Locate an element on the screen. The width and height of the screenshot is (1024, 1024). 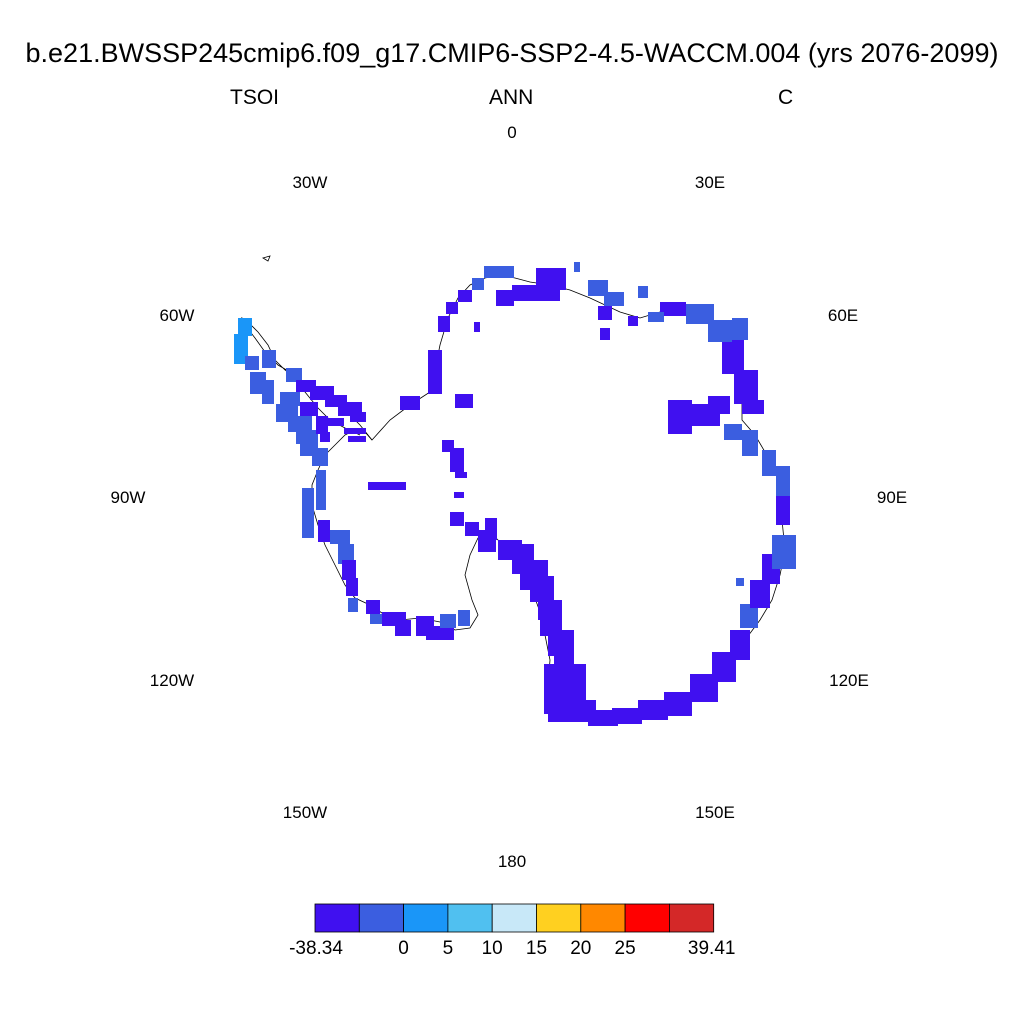
lon-label-180: 180 is located at coordinates (512, 861).